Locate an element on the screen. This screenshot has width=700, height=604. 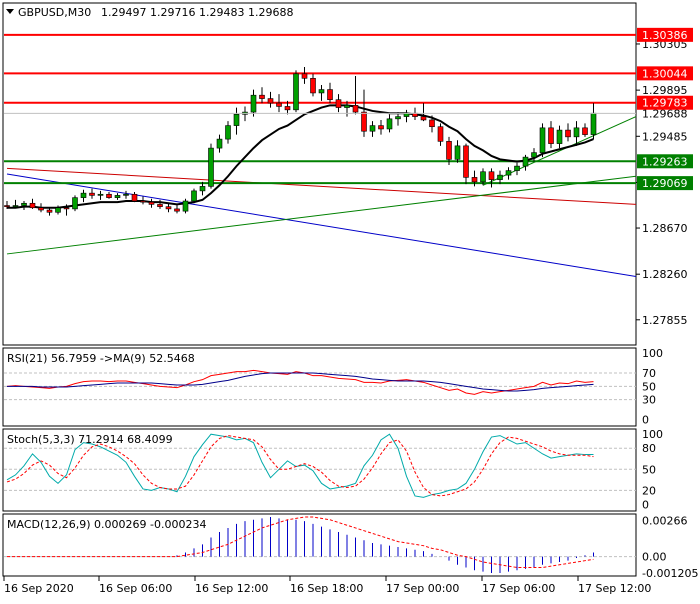
level-label-1: 1.30044 is located at coordinates (665, 73).